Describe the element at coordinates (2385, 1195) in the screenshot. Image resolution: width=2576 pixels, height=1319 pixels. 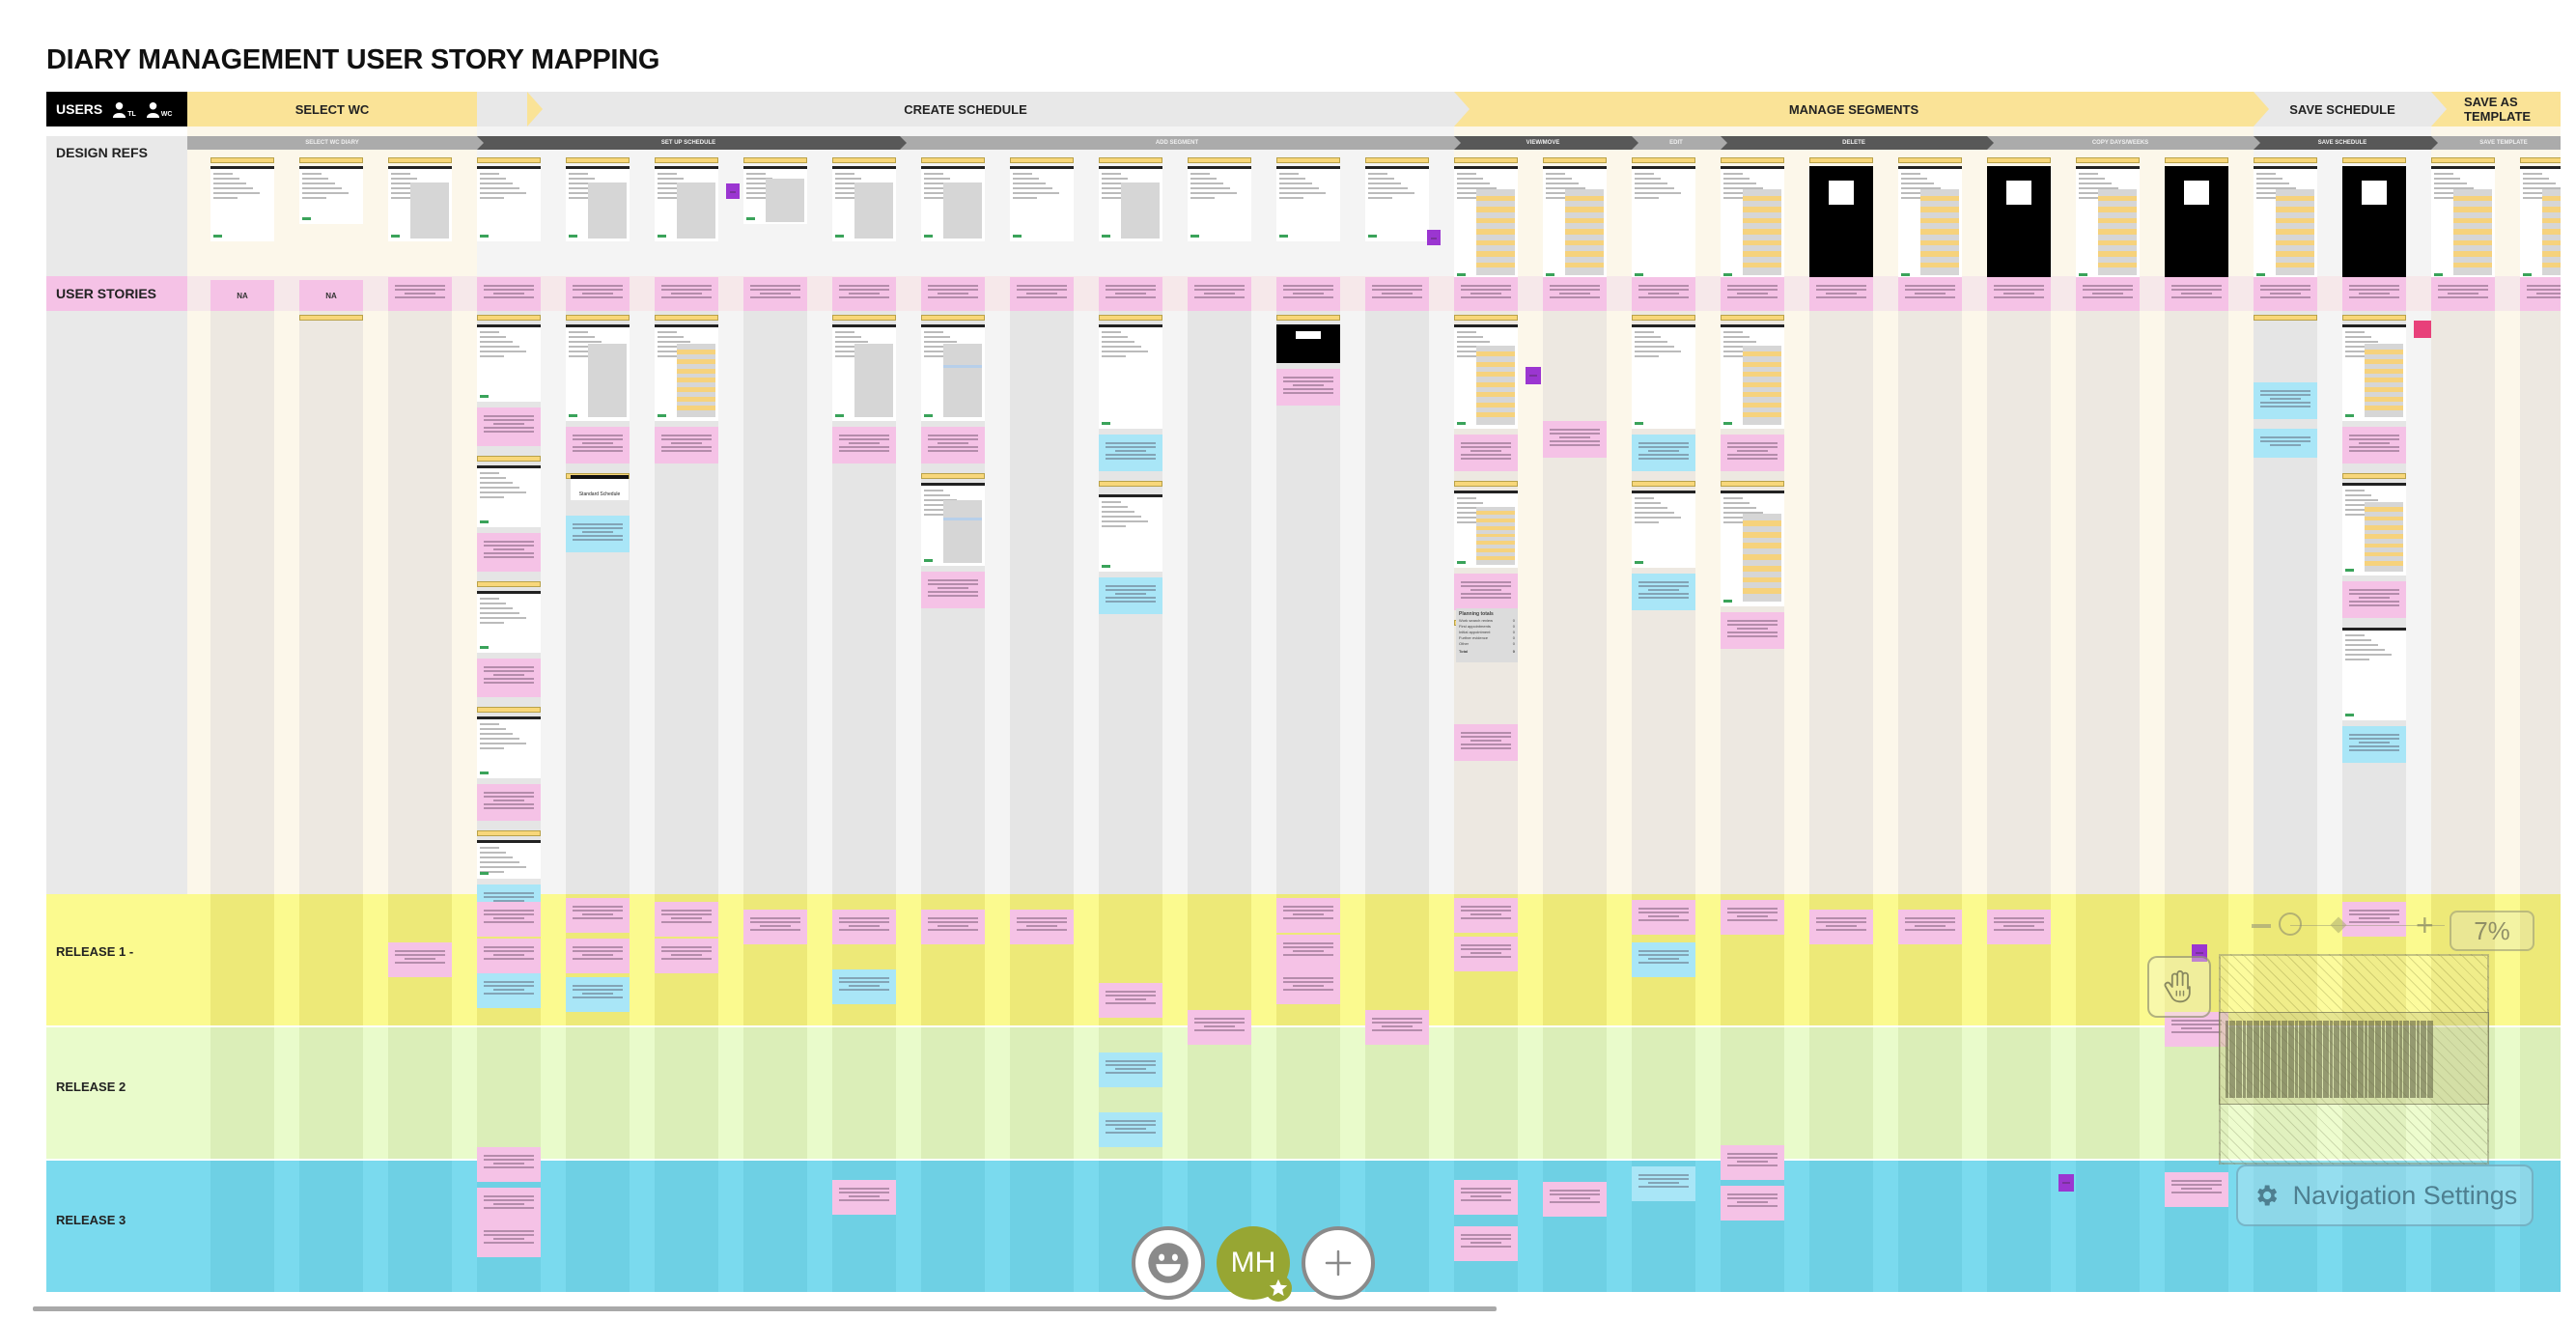
I see `navigation-settings-button: Navigation Settings` at that location.